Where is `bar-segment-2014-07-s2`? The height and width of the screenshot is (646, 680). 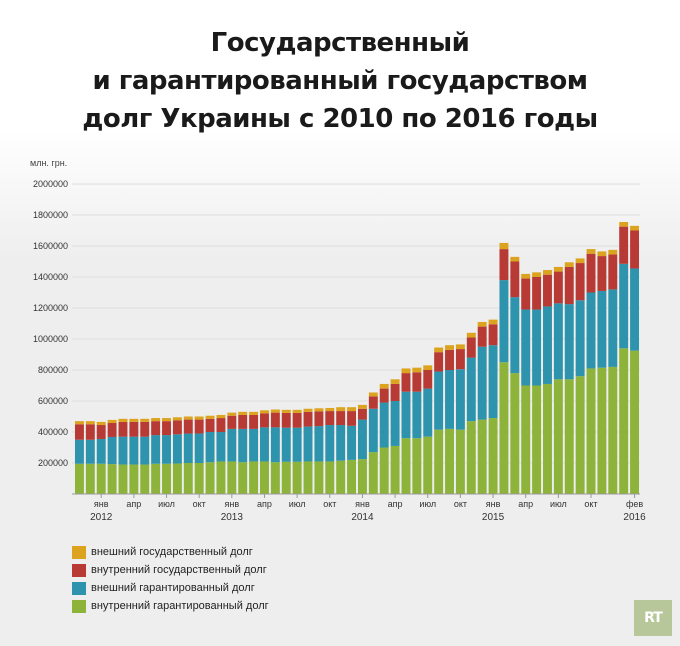 bar-segment-2014-07-s2 is located at coordinates (428, 379).